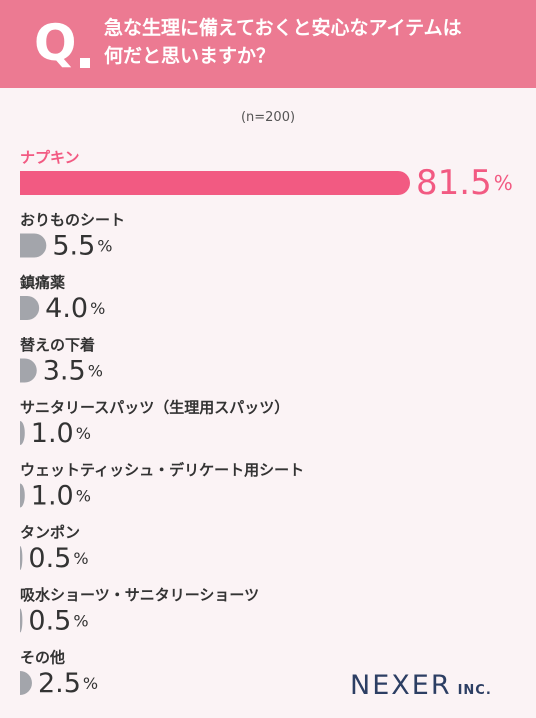 The image size is (536, 718). Describe the element at coordinates (154, 408) in the screenshot. I see `category-label: サニタリースパッツ（生理用スパッツ）` at that location.